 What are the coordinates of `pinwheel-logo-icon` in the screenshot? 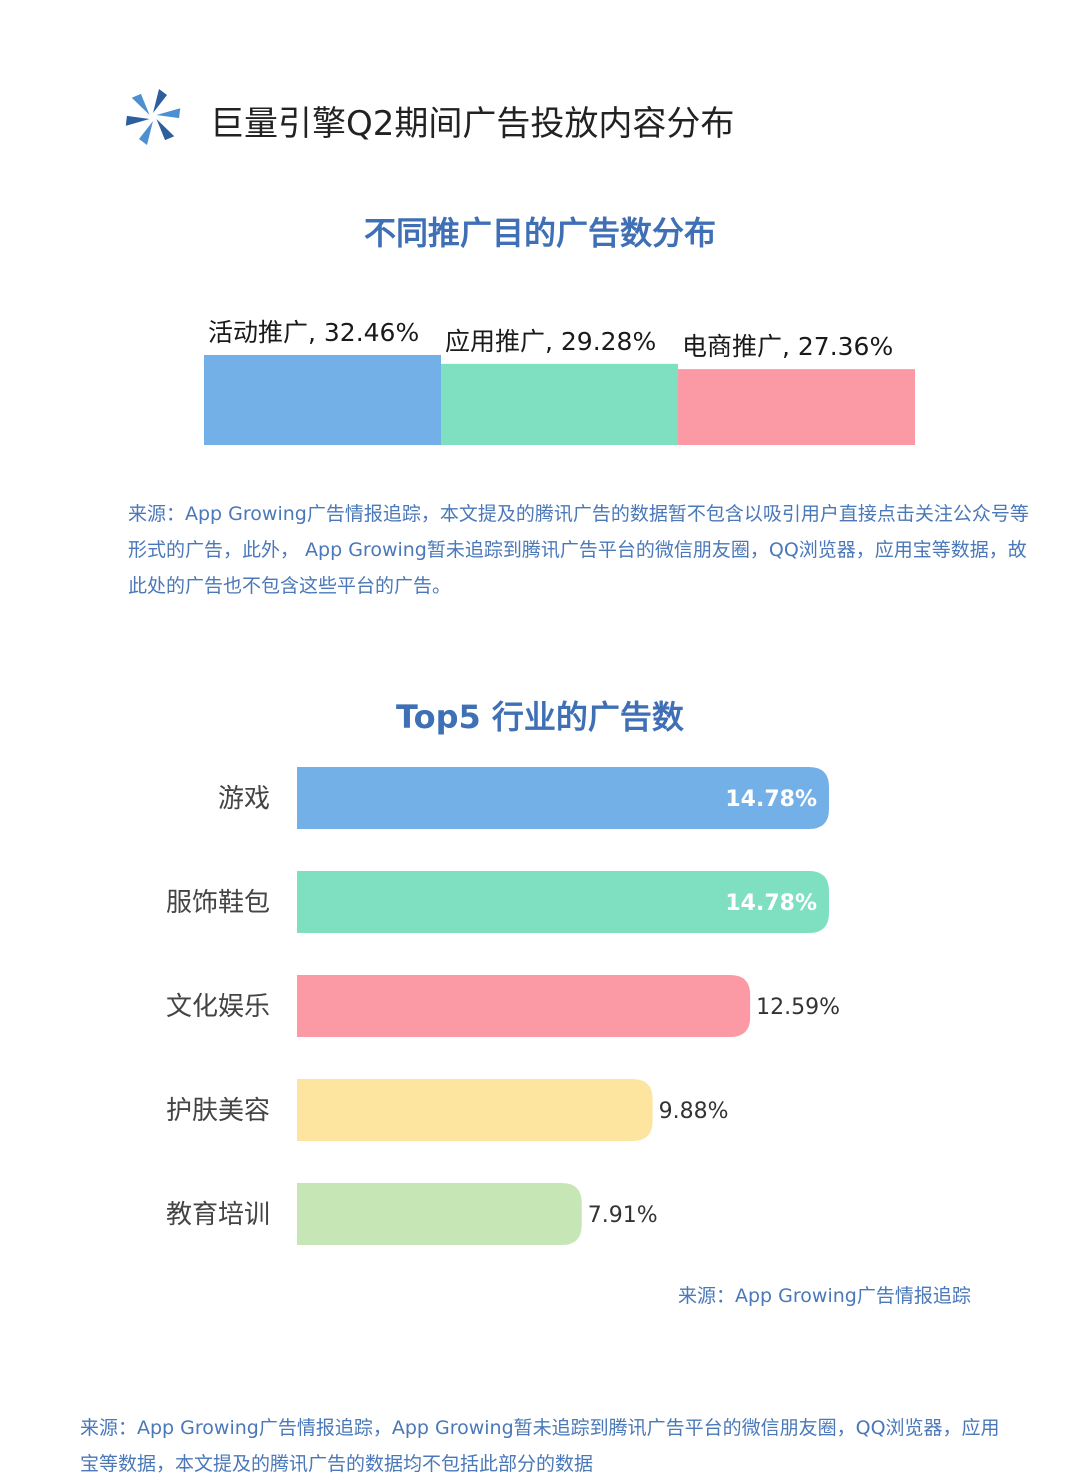 It's located at (153, 117).